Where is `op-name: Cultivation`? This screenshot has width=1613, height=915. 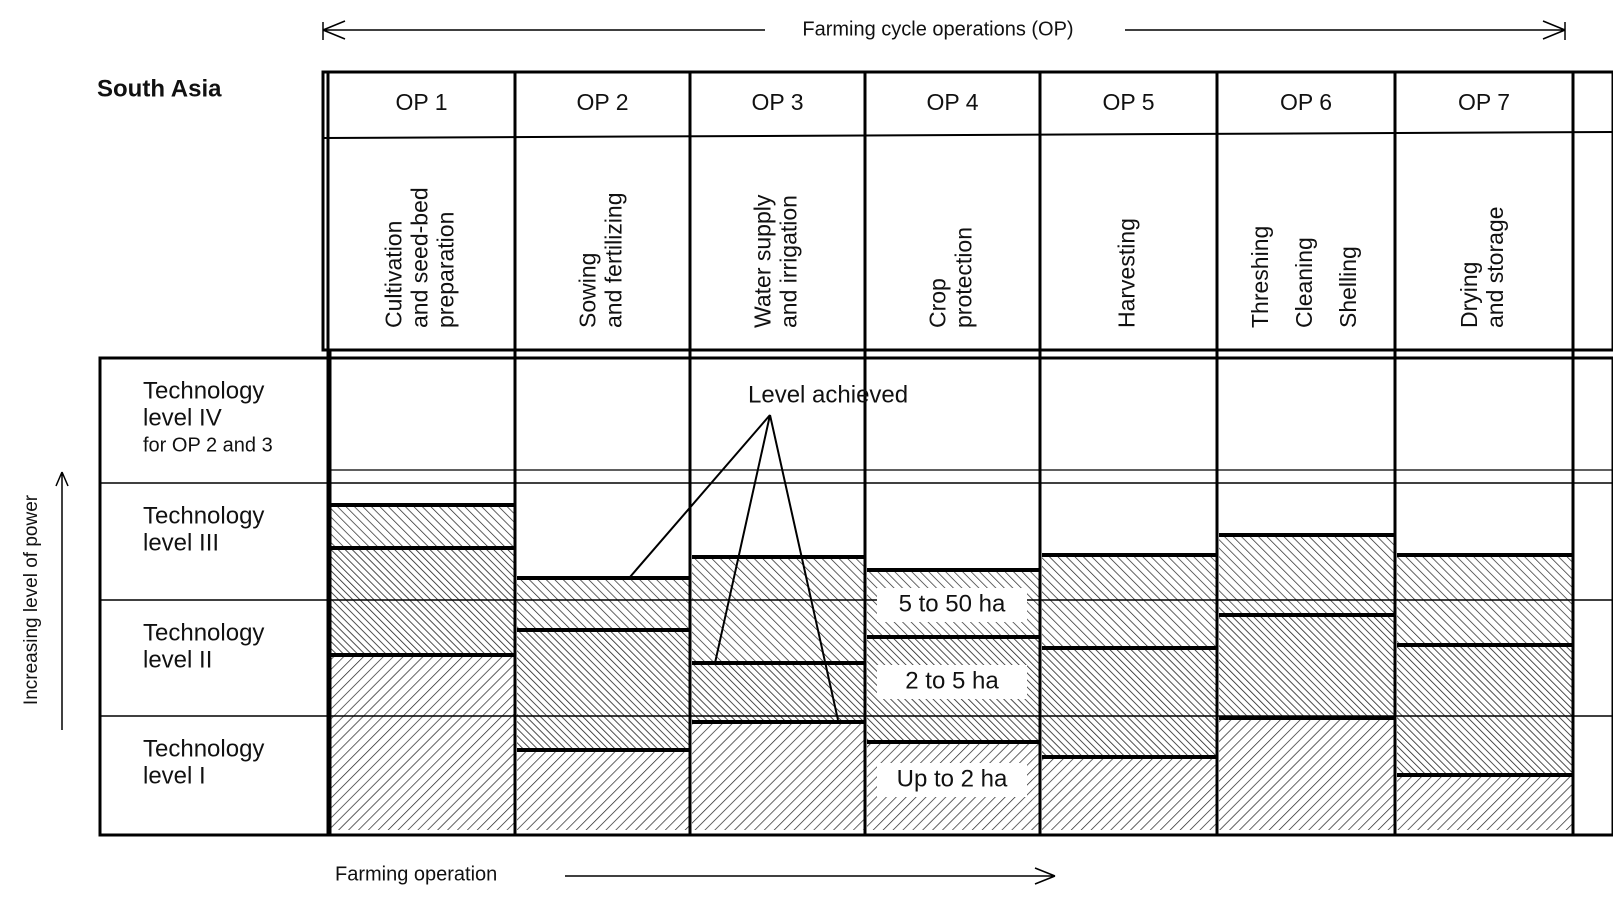 op-name: Cultivation is located at coordinates (394, 274).